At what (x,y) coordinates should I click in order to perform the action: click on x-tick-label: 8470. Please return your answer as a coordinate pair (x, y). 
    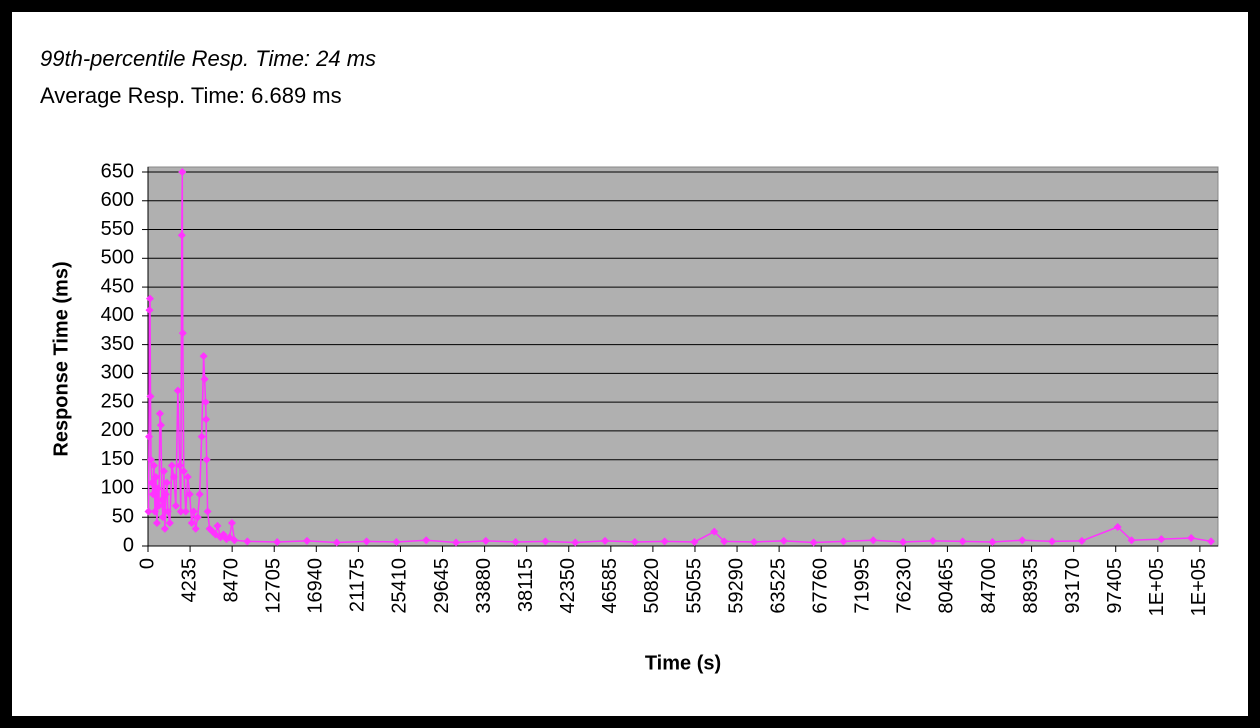
    Looking at the image, I should click on (231, 580).